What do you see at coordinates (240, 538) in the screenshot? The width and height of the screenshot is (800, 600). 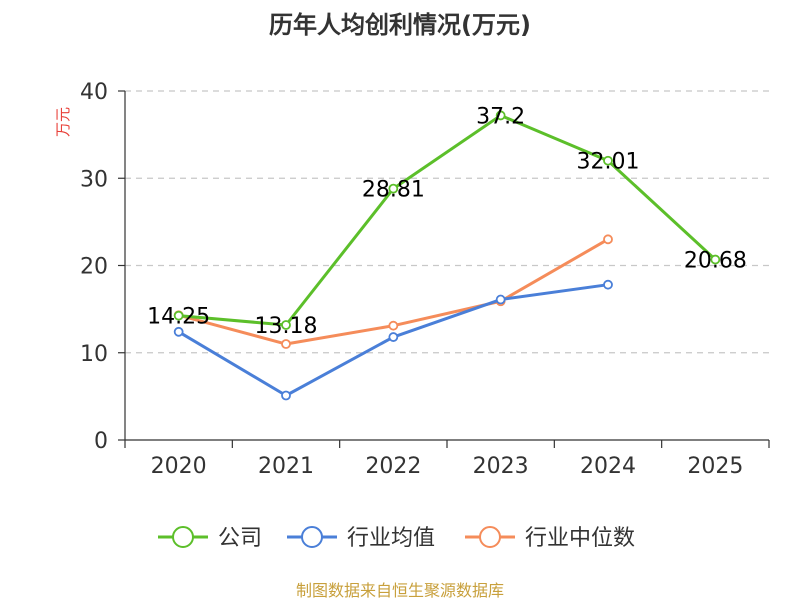 I see `legend-label: 公司` at bounding box center [240, 538].